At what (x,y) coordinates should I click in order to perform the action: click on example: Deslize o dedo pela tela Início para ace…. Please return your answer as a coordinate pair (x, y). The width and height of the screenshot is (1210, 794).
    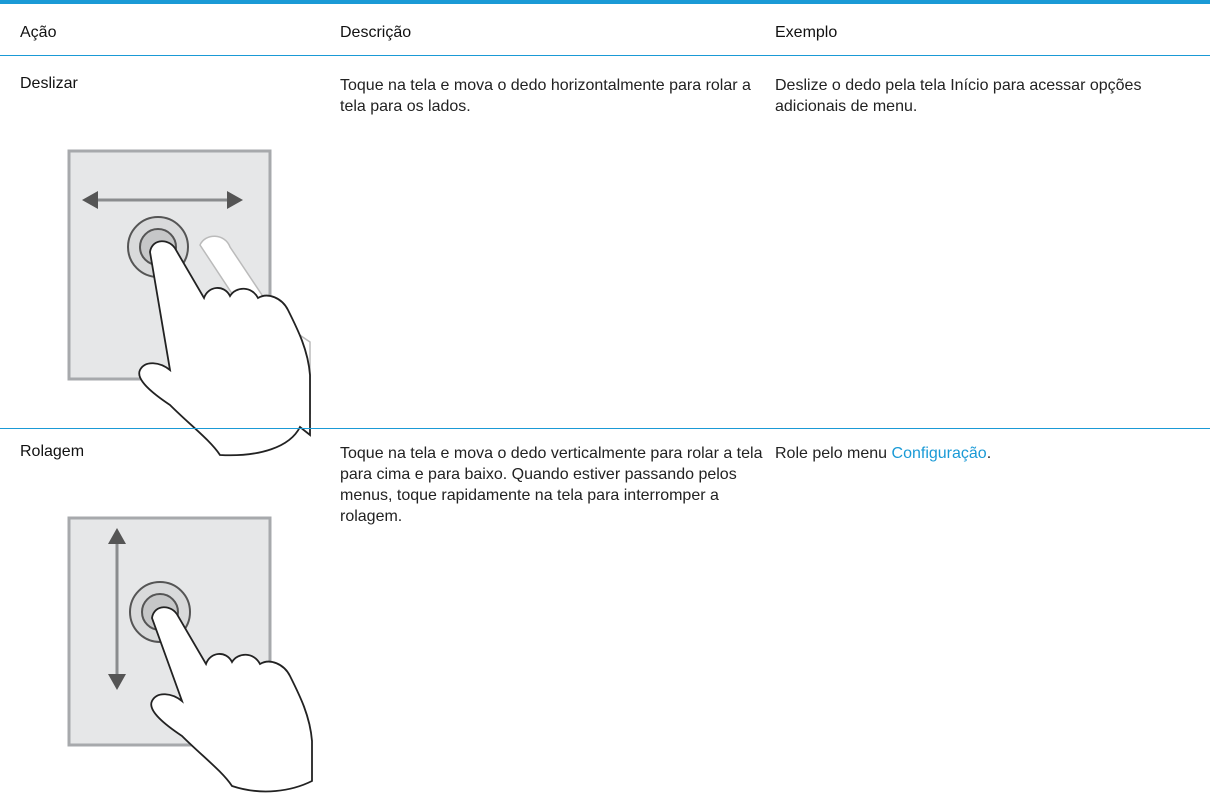
    Looking at the image, I should click on (958, 96).